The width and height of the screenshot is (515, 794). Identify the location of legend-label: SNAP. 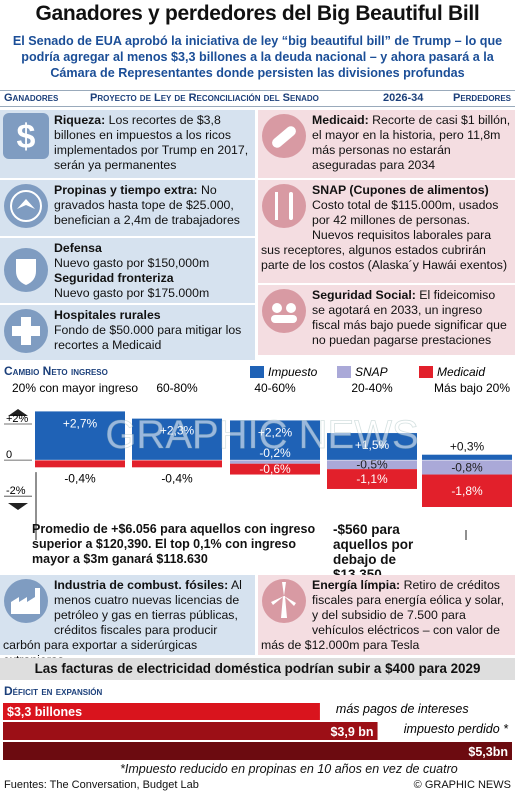
(371, 372).